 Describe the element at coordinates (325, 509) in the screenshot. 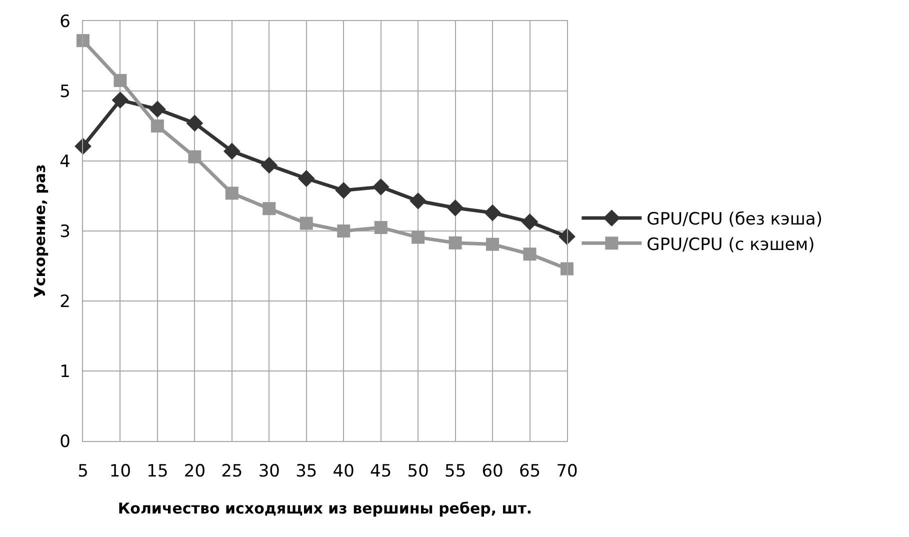

I see `x-axis-title: Количество исходящих из вершины ребер, шт.` at that location.